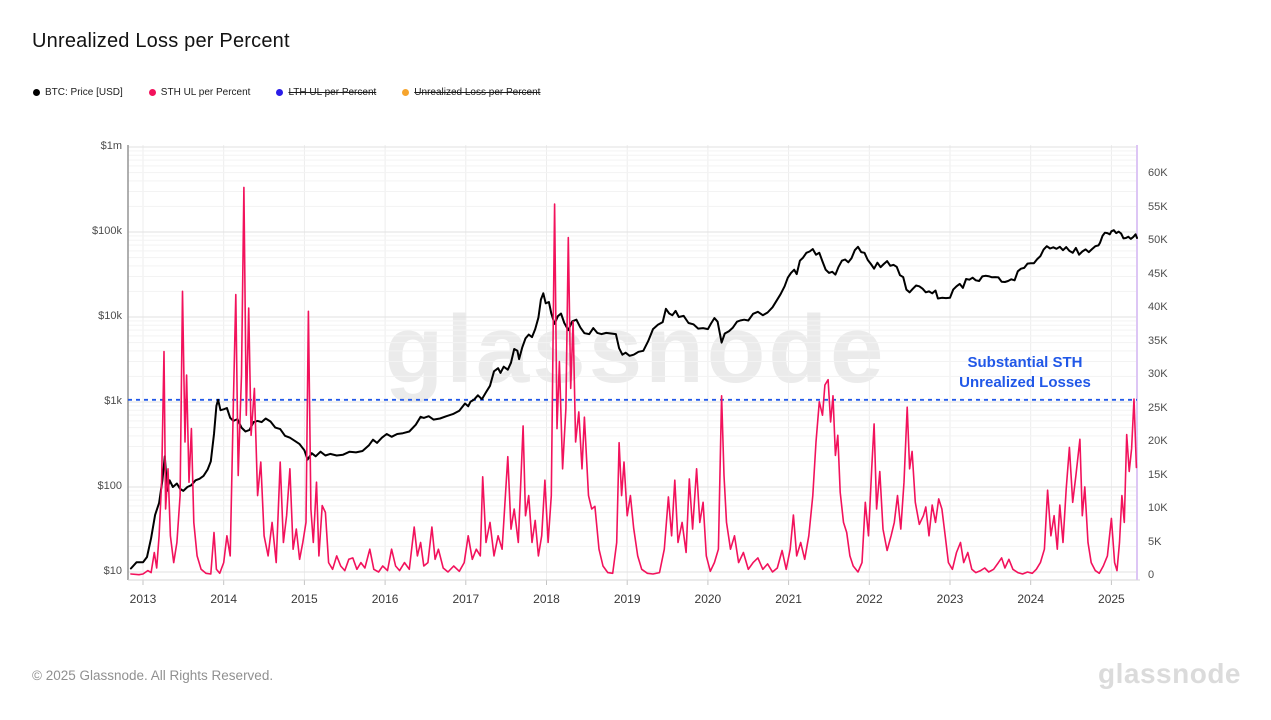  What do you see at coordinates (84, 92) in the screenshot?
I see `legend-item-label: BTC: Price [USD]` at bounding box center [84, 92].